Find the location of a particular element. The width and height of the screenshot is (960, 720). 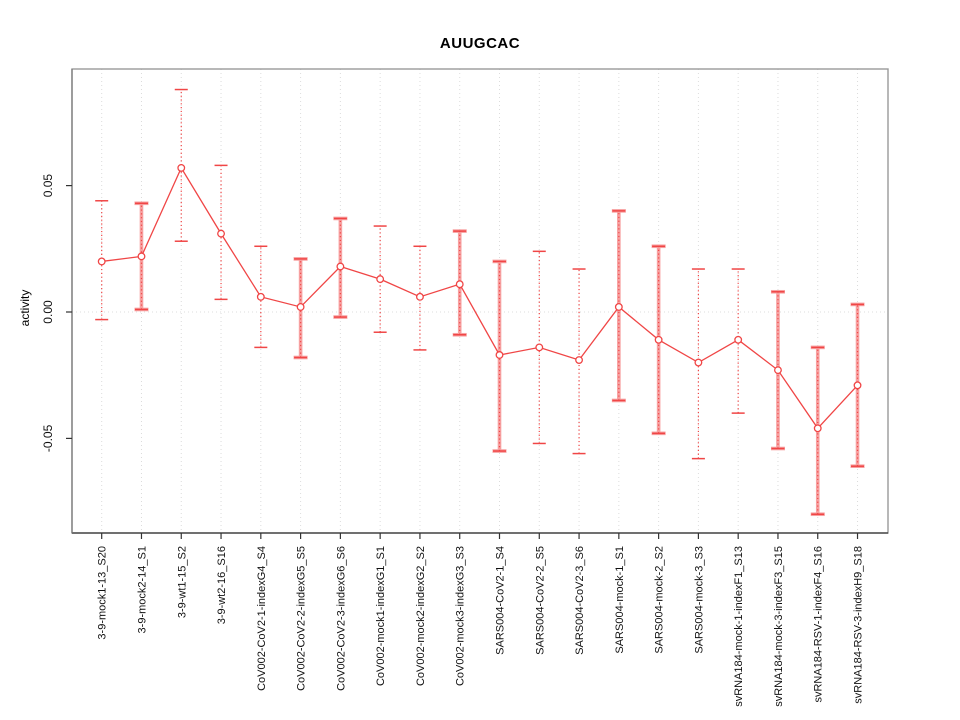

y-tick-label: 0.05 is located at coordinates (48, 186).